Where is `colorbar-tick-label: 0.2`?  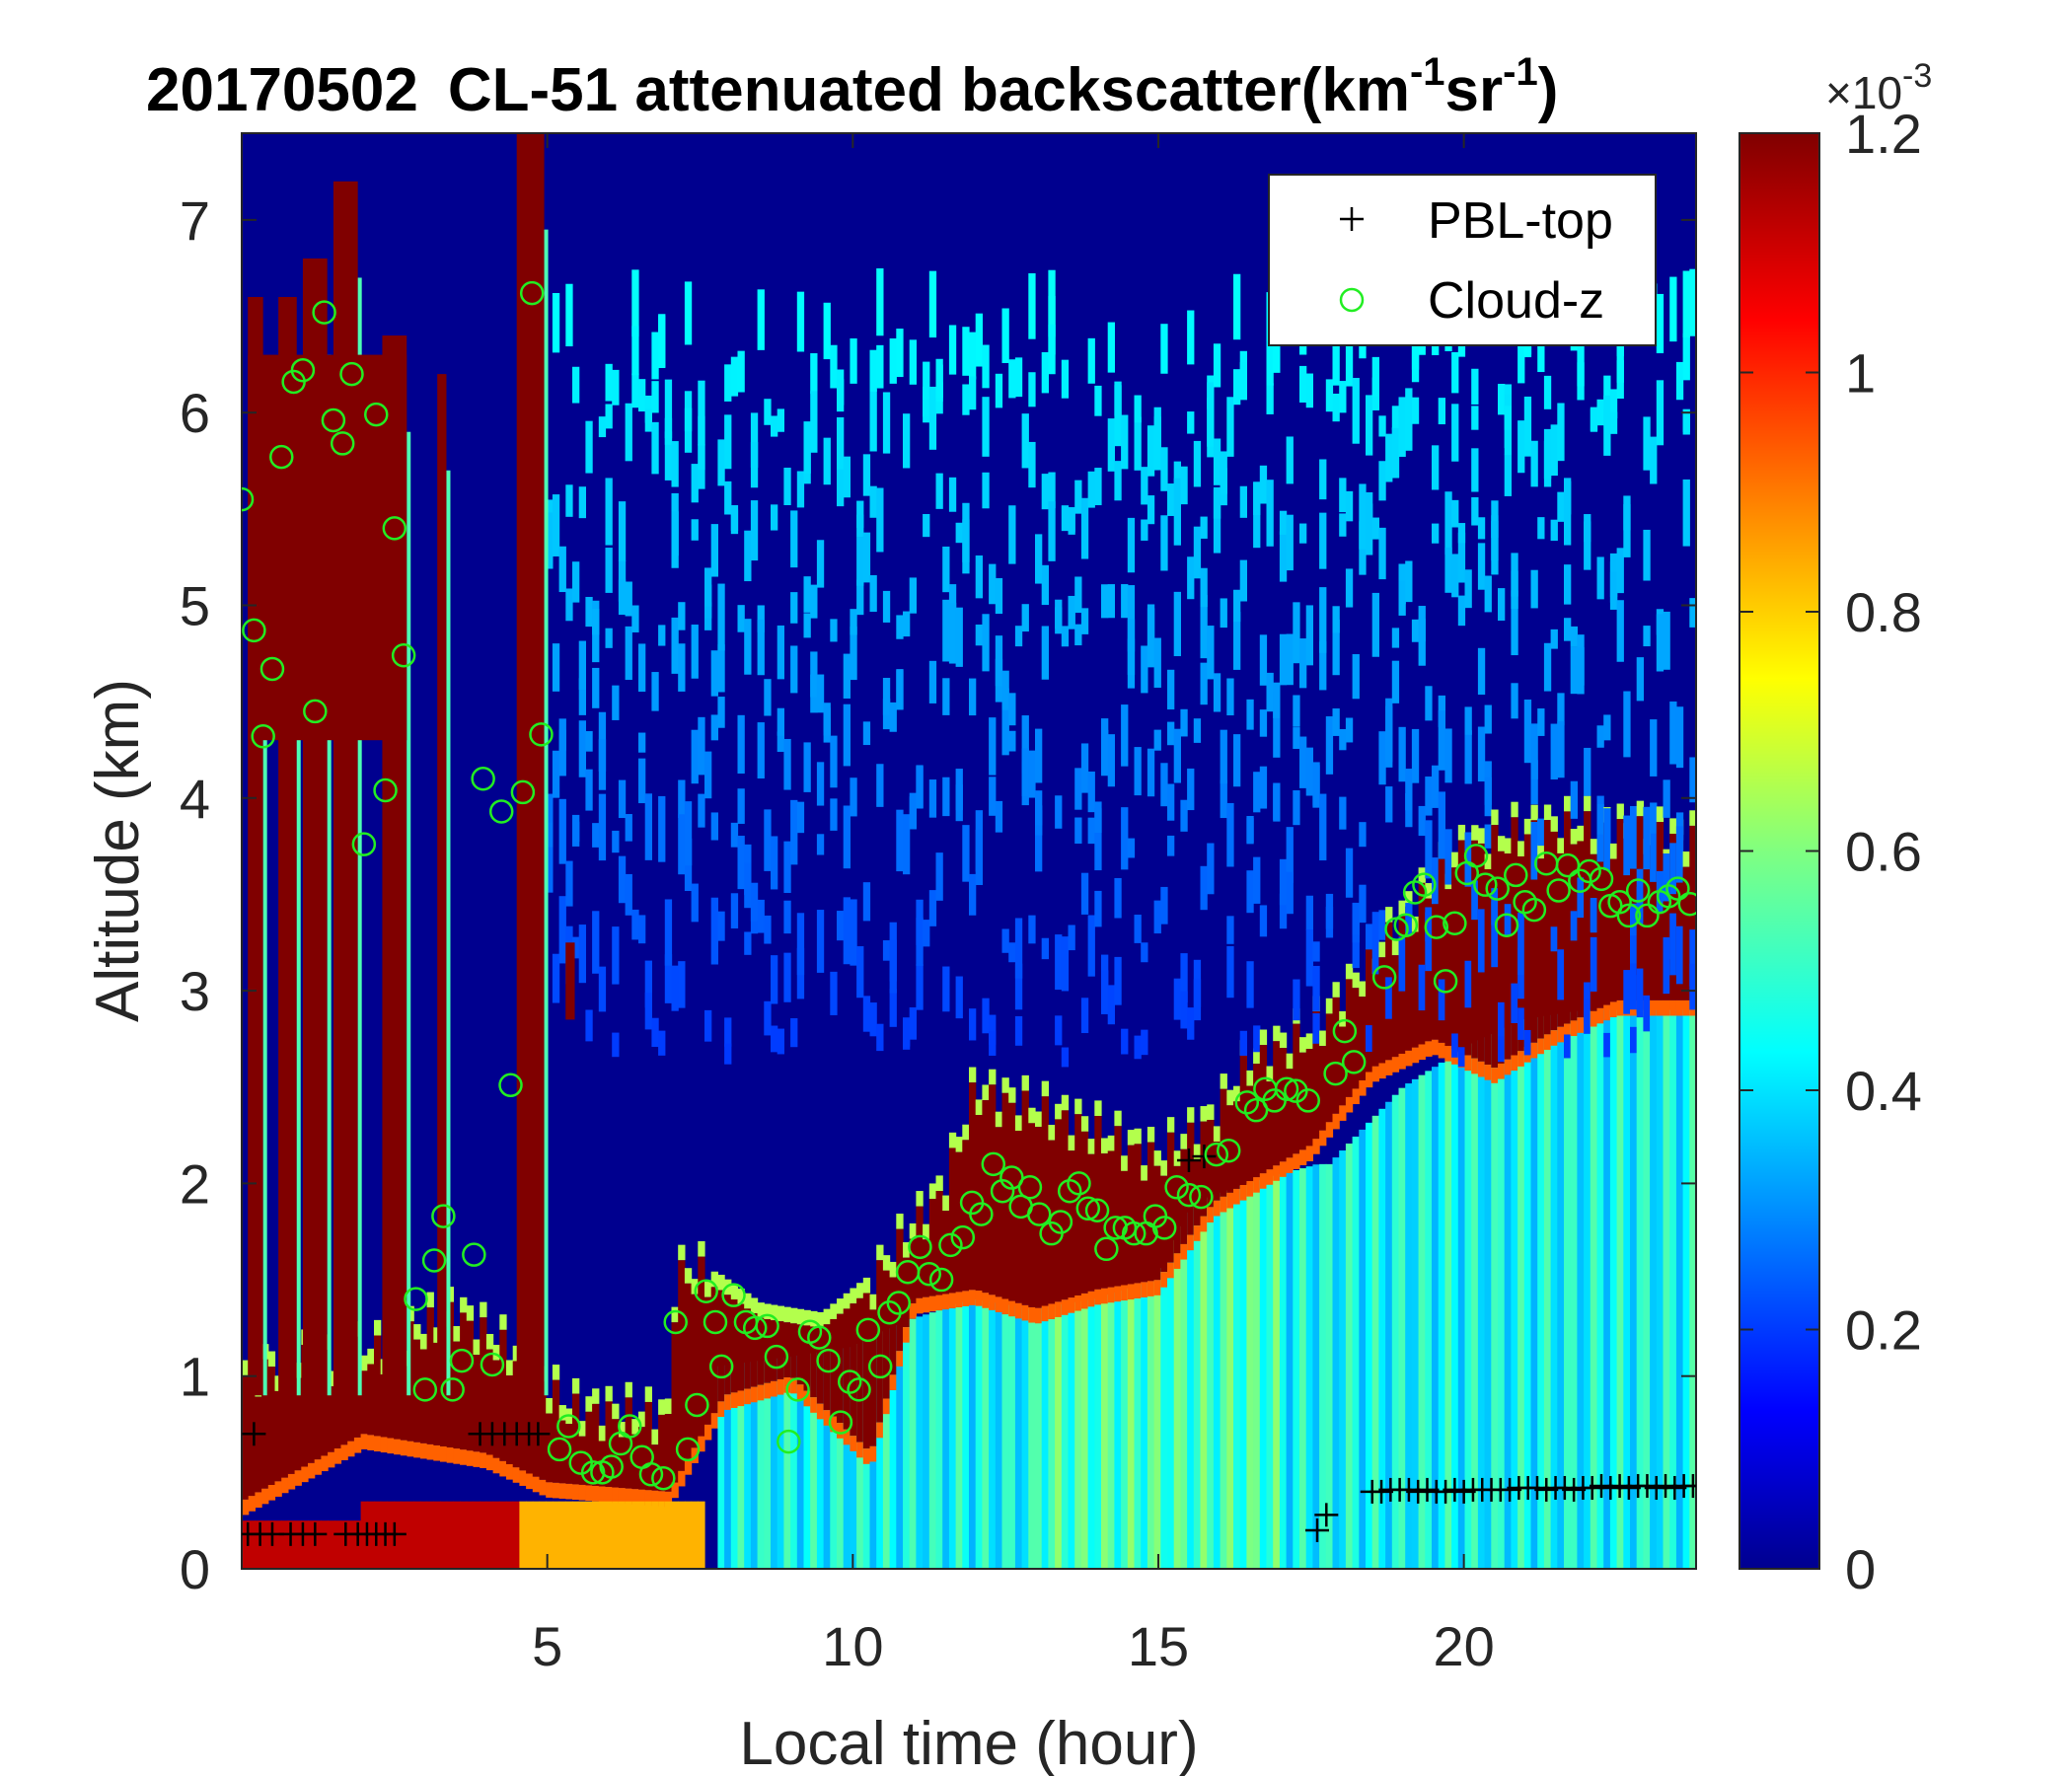
colorbar-tick-label: 0.2 is located at coordinates (1884, 1330).